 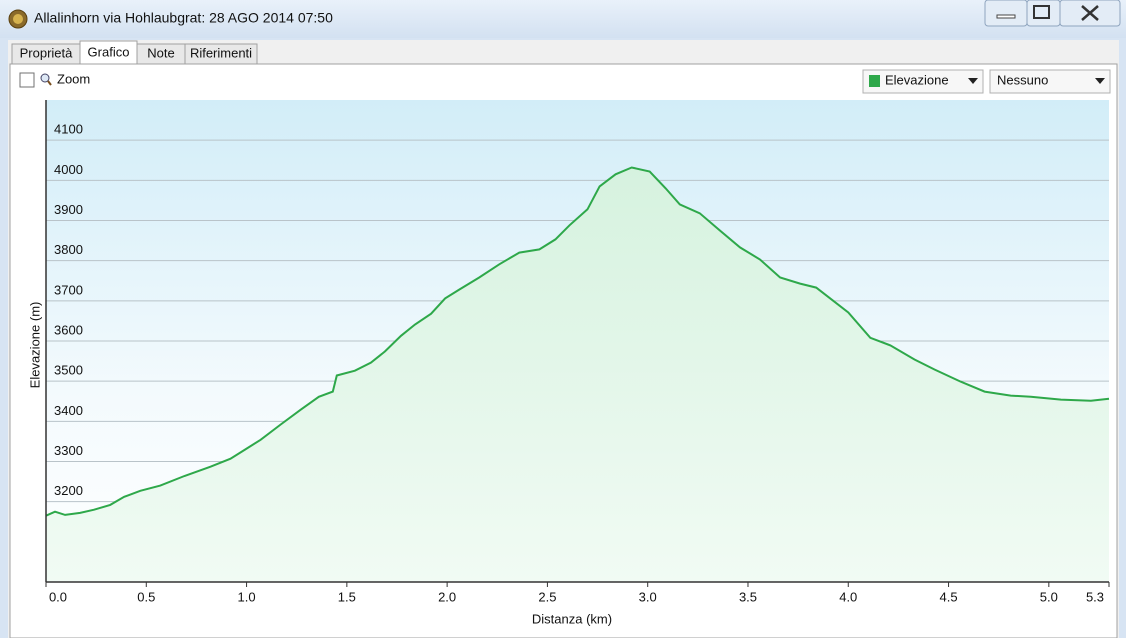 What do you see at coordinates (1049, 596) in the screenshot?
I see `x-tick-label: 5.0` at bounding box center [1049, 596].